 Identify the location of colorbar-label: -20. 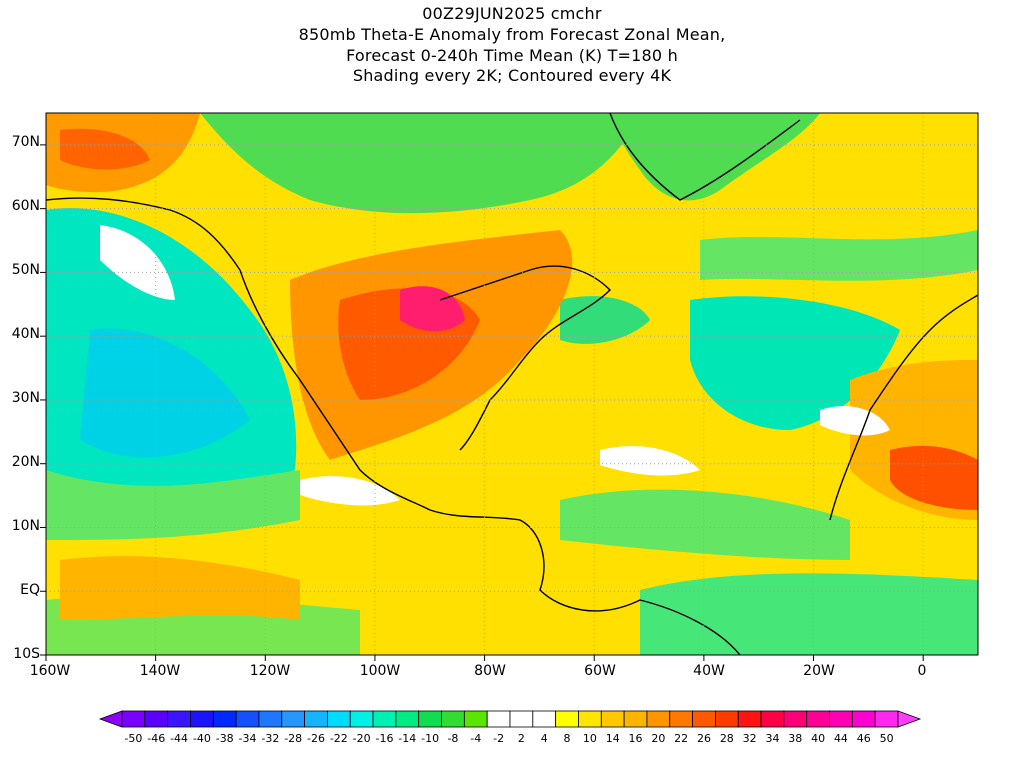
(361, 738).